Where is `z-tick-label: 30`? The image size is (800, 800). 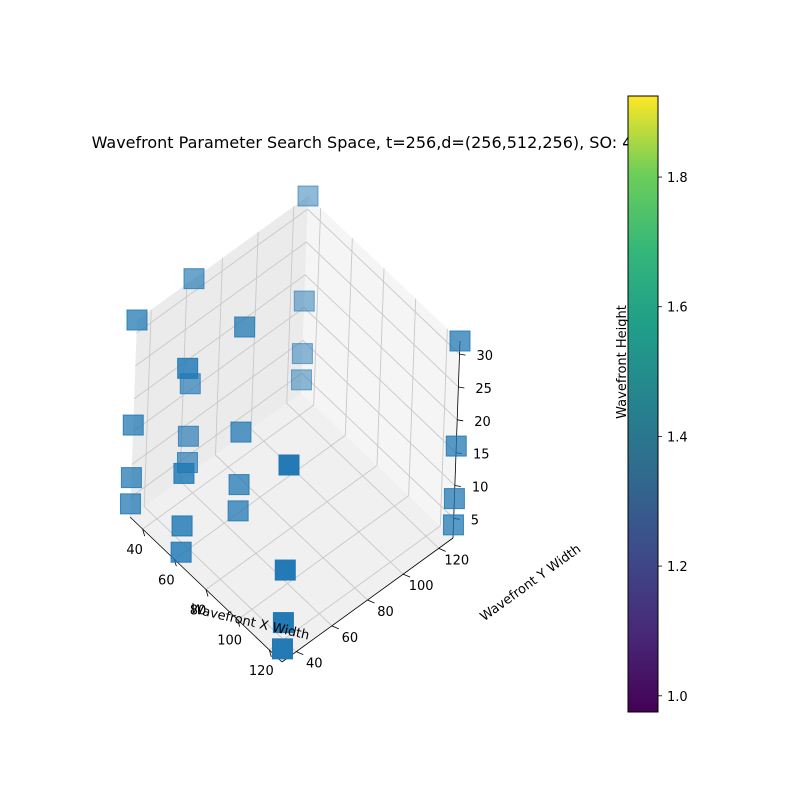
z-tick-label: 30 is located at coordinates (485, 356).